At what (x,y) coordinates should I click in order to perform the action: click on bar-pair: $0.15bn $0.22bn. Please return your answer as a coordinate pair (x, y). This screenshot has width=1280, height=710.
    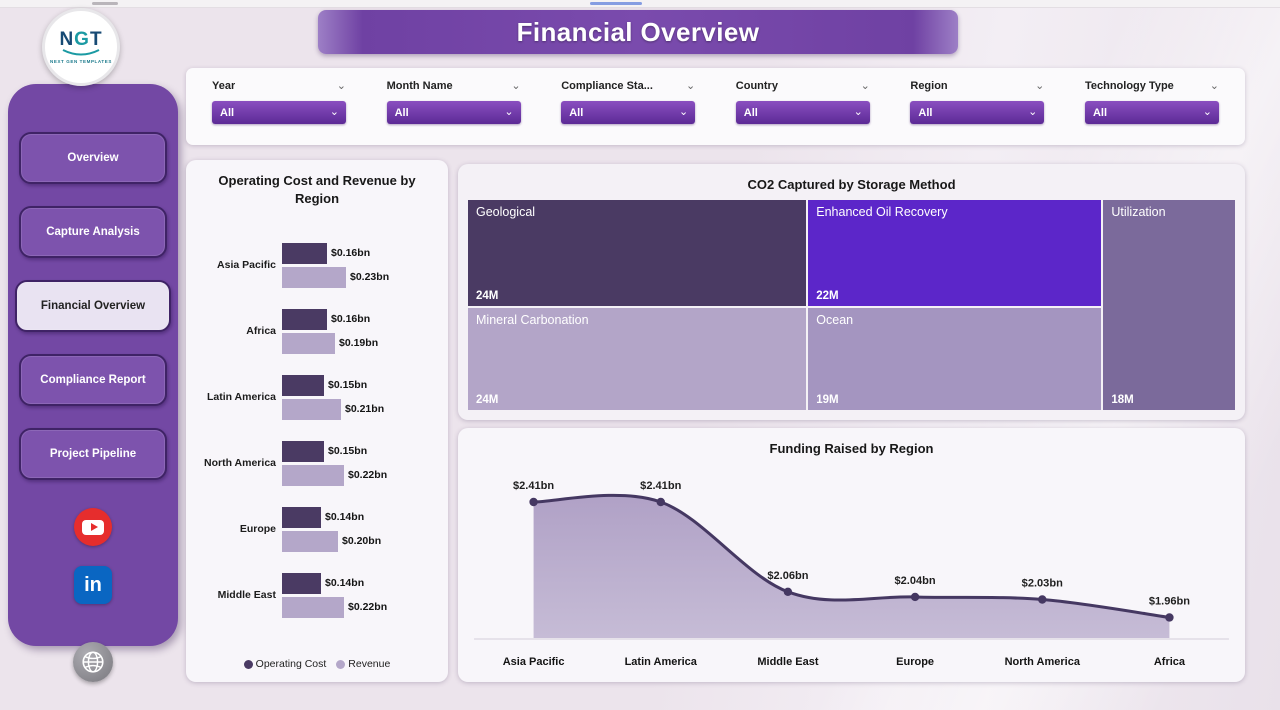
    Looking at the image, I should click on (334, 463).